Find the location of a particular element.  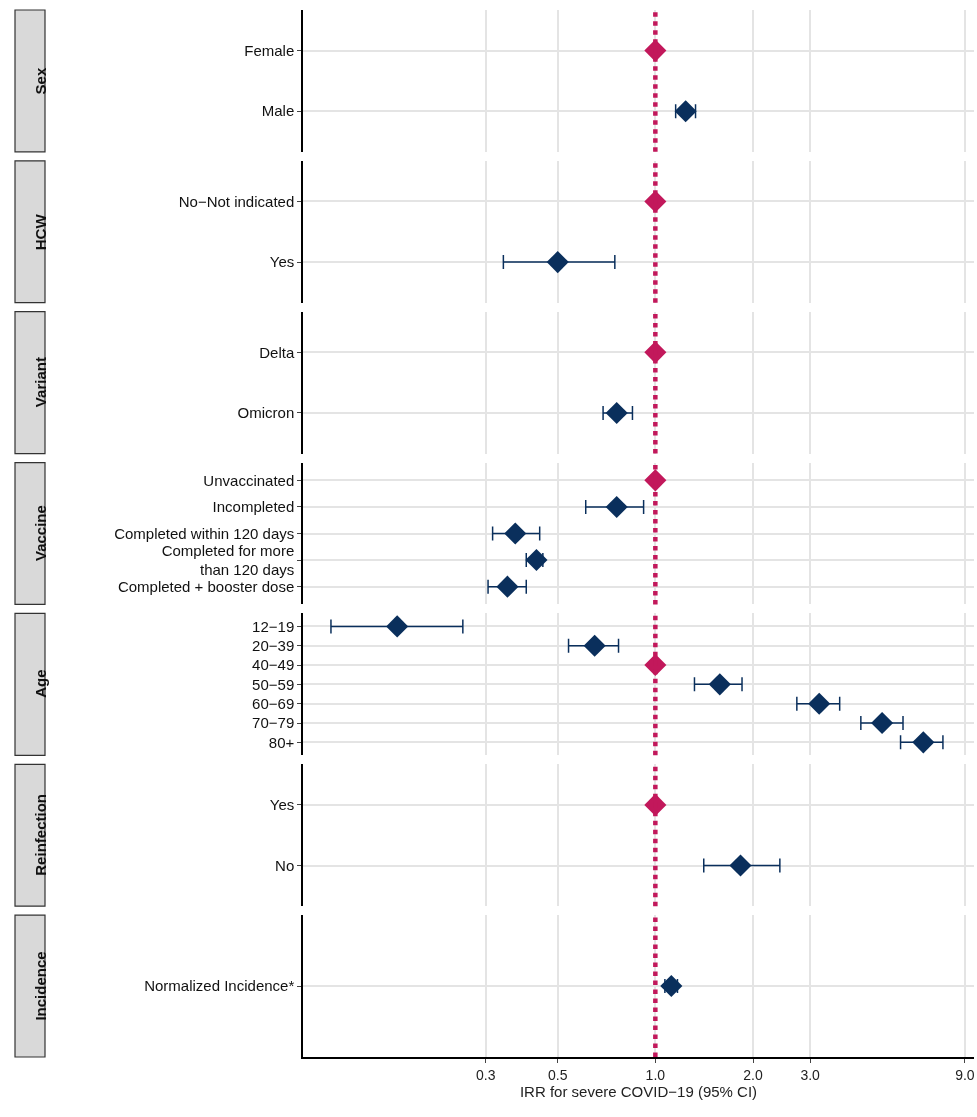

x-tick-label: 9.0 is located at coordinates (965, 1074).